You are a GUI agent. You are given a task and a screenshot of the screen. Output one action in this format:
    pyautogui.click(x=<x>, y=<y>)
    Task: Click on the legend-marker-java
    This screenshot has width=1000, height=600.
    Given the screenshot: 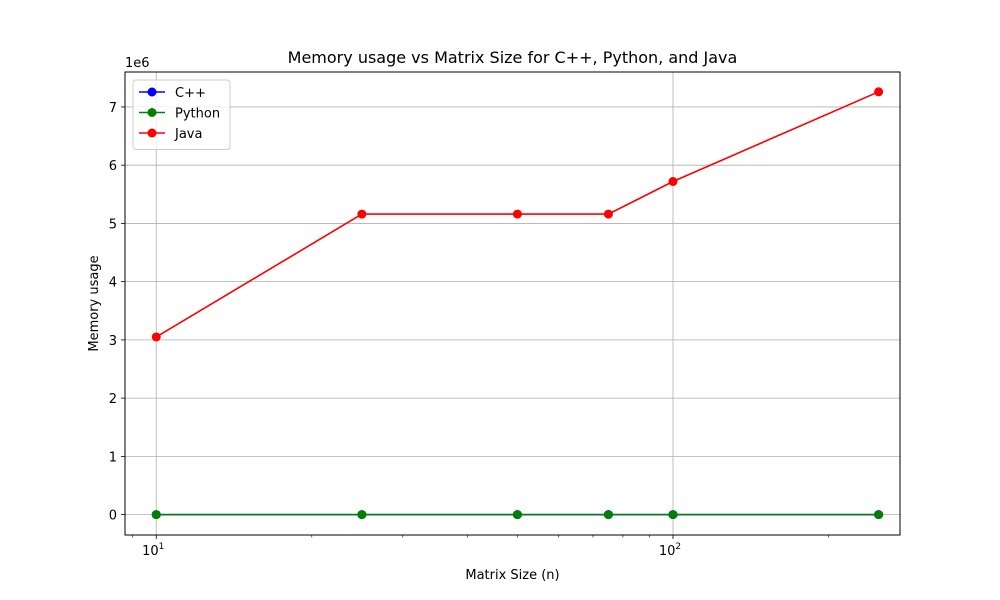 What is the action you would take?
    pyautogui.click(x=152, y=133)
    